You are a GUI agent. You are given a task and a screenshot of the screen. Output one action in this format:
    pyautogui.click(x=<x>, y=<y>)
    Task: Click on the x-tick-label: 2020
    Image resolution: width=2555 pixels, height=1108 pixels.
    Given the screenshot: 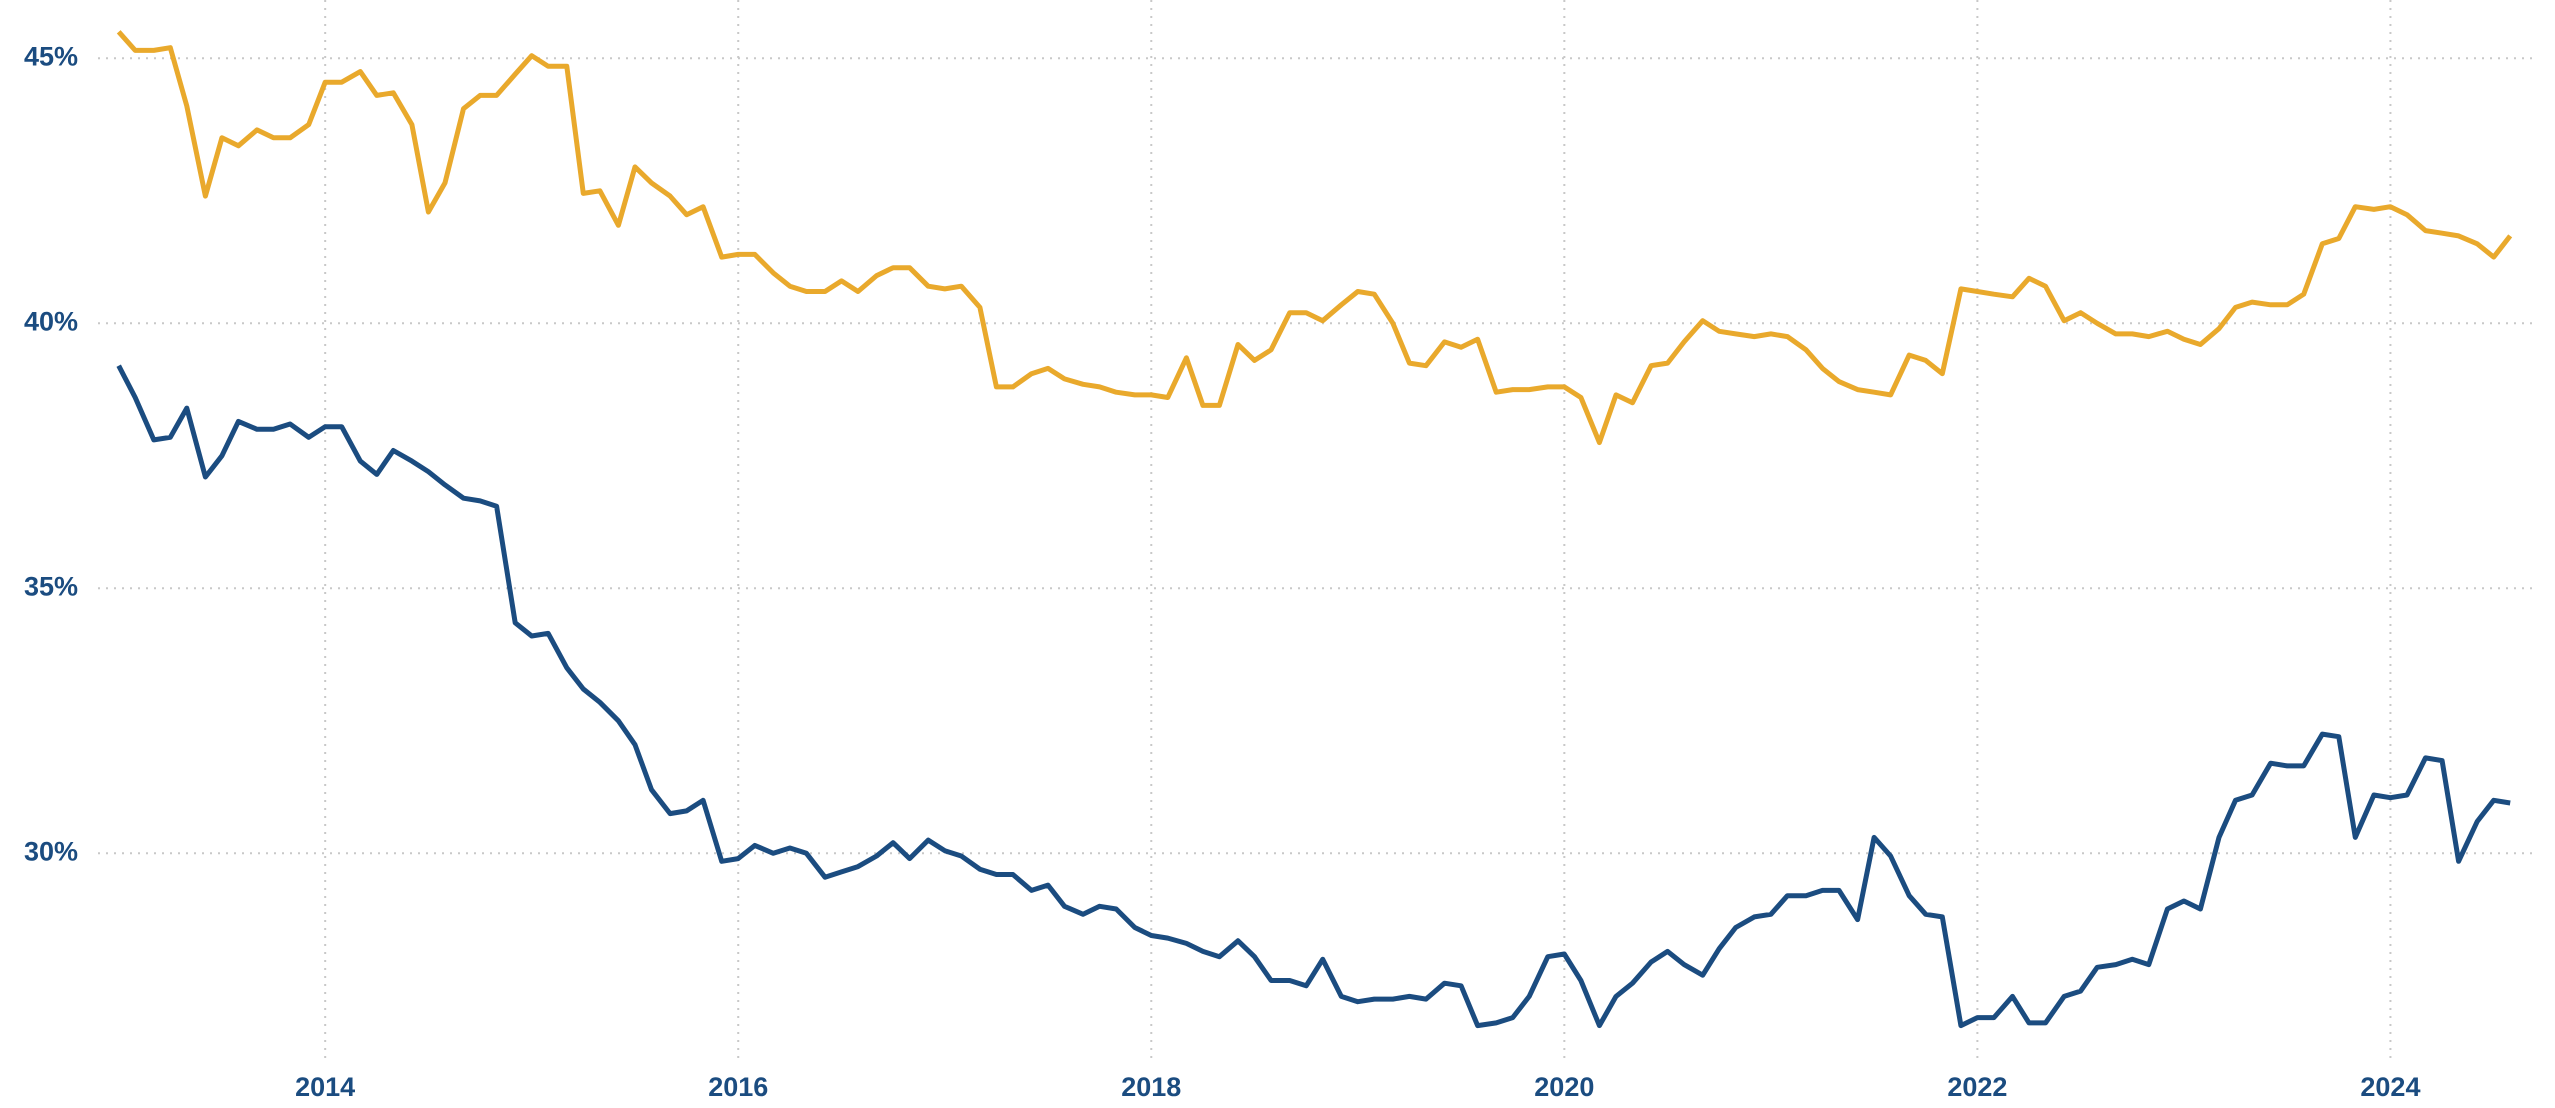 What is the action you would take?
    pyautogui.click(x=1564, y=1087)
    